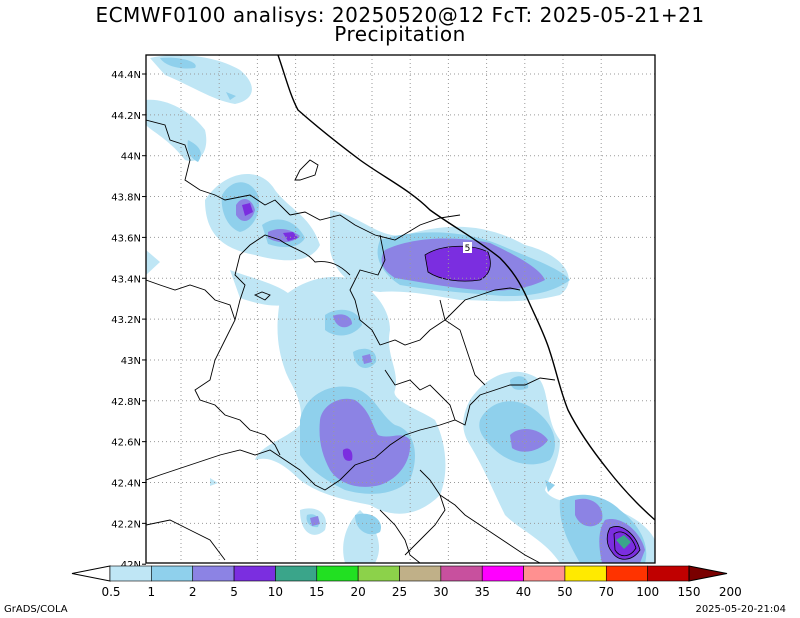 The width and height of the screenshot is (800, 618). What do you see at coordinates (730, 592) in the screenshot?
I see `colorbar-tick-label: 200` at bounding box center [730, 592].